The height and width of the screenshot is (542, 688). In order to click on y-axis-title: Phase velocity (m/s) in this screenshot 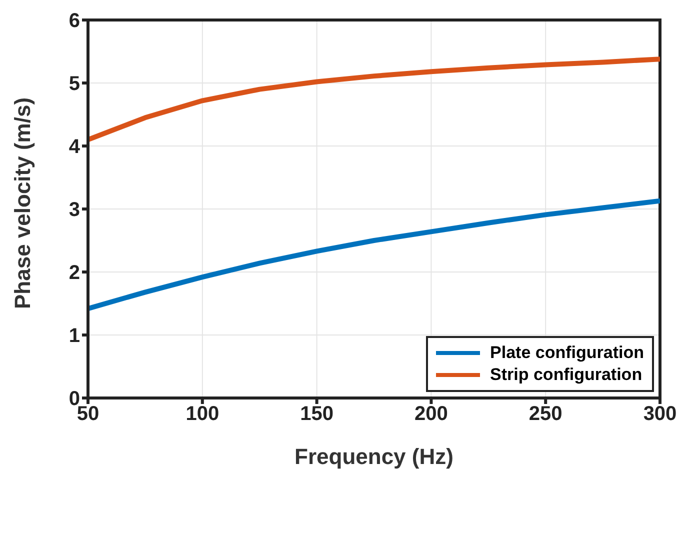, I will do `click(22, 203)`.